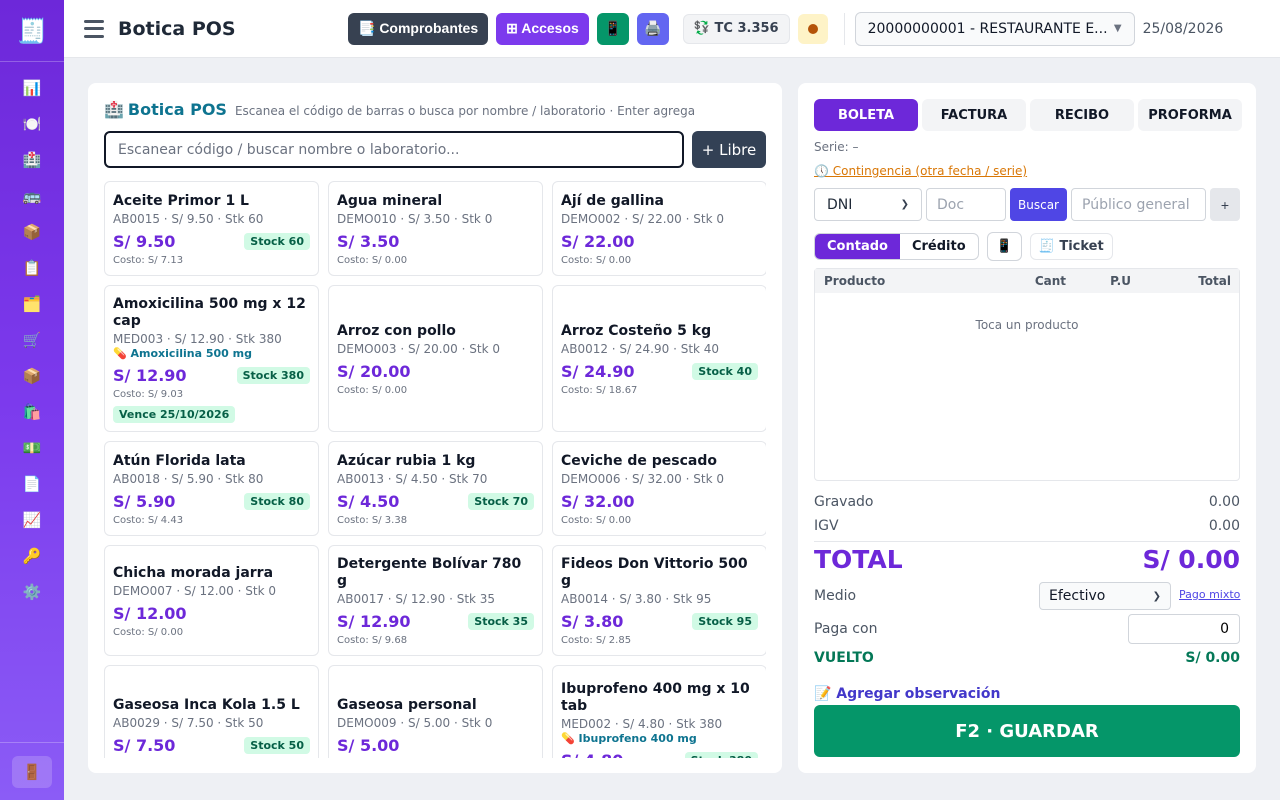 The height and width of the screenshot is (800, 1280). I want to click on printer-icon: 🖨️, so click(652, 28).